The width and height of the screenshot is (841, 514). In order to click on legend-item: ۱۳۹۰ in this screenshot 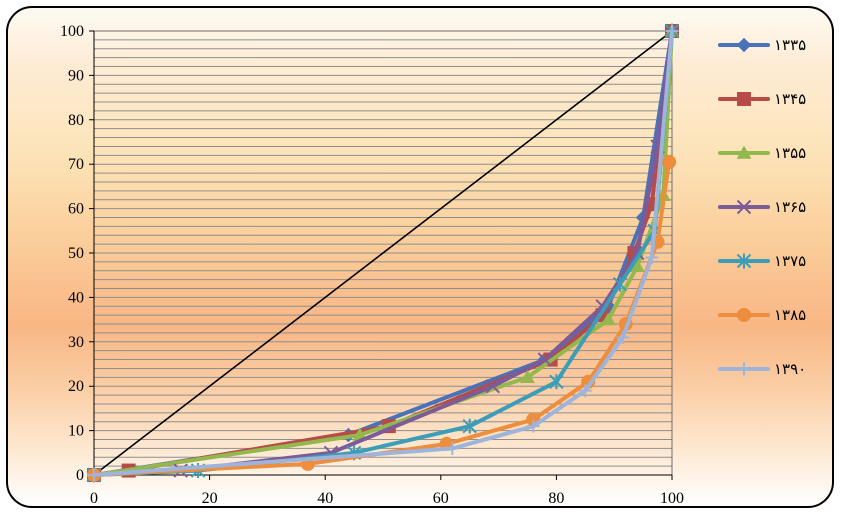, I will do `click(762, 370)`.